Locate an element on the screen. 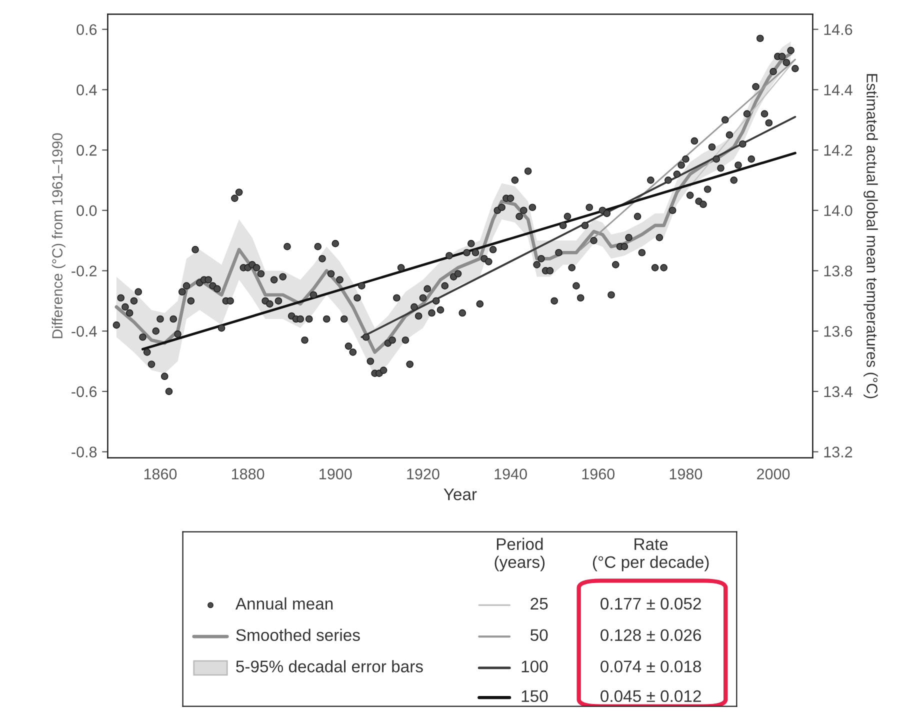 Image resolution: width=905 pixels, height=712 pixels. x-tick-label: 1860 is located at coordinates (160, 474).